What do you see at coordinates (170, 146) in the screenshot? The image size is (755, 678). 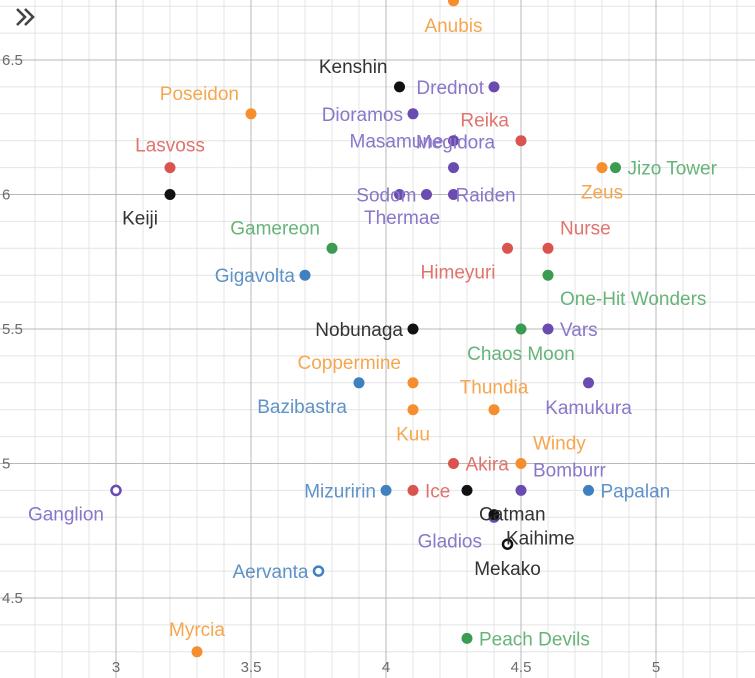 I see `point-label: Lasvoss` at bounding box center [170, 146].